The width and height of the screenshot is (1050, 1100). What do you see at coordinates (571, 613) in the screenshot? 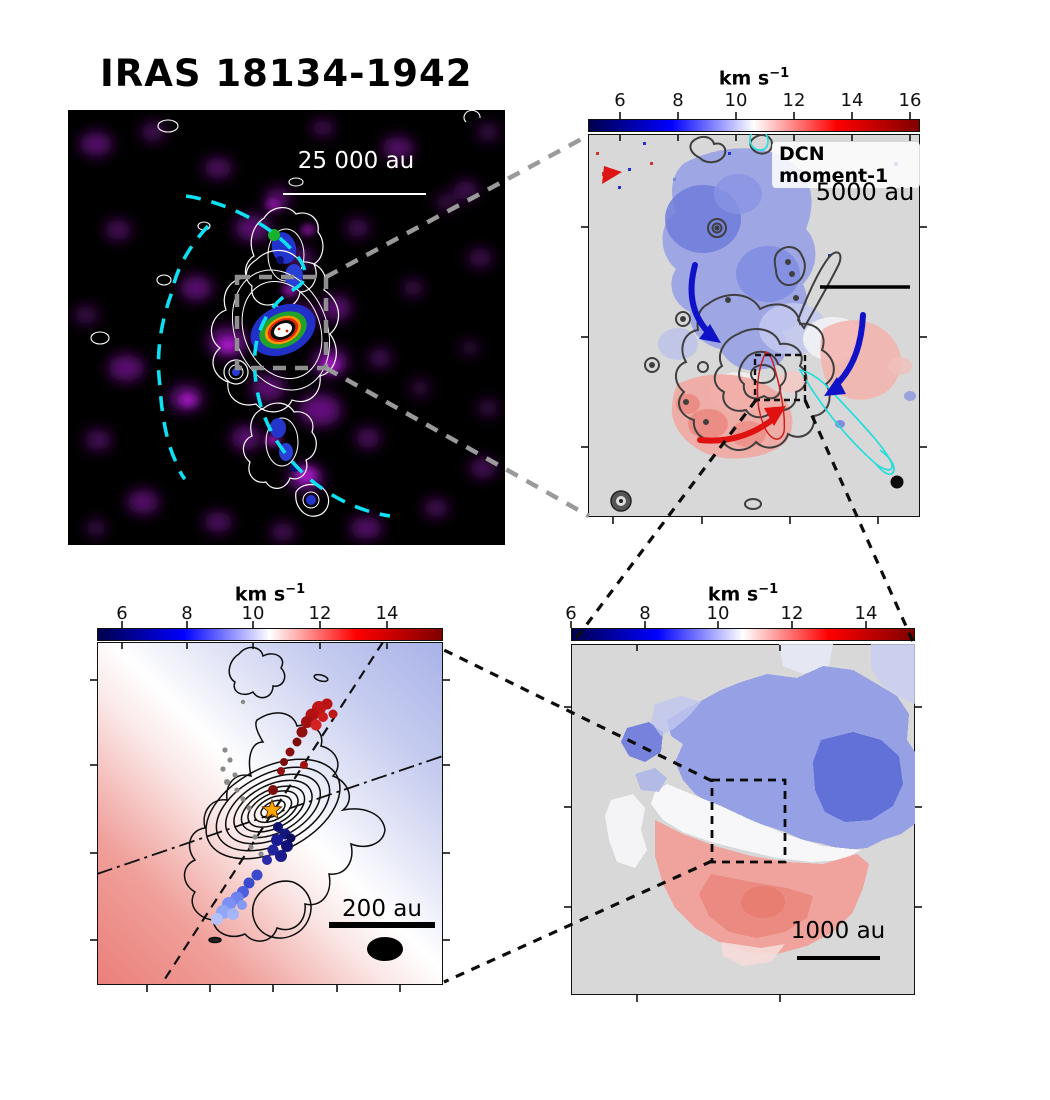
I see `envelope-tick-6: 6` at bounding box center [571, 613].